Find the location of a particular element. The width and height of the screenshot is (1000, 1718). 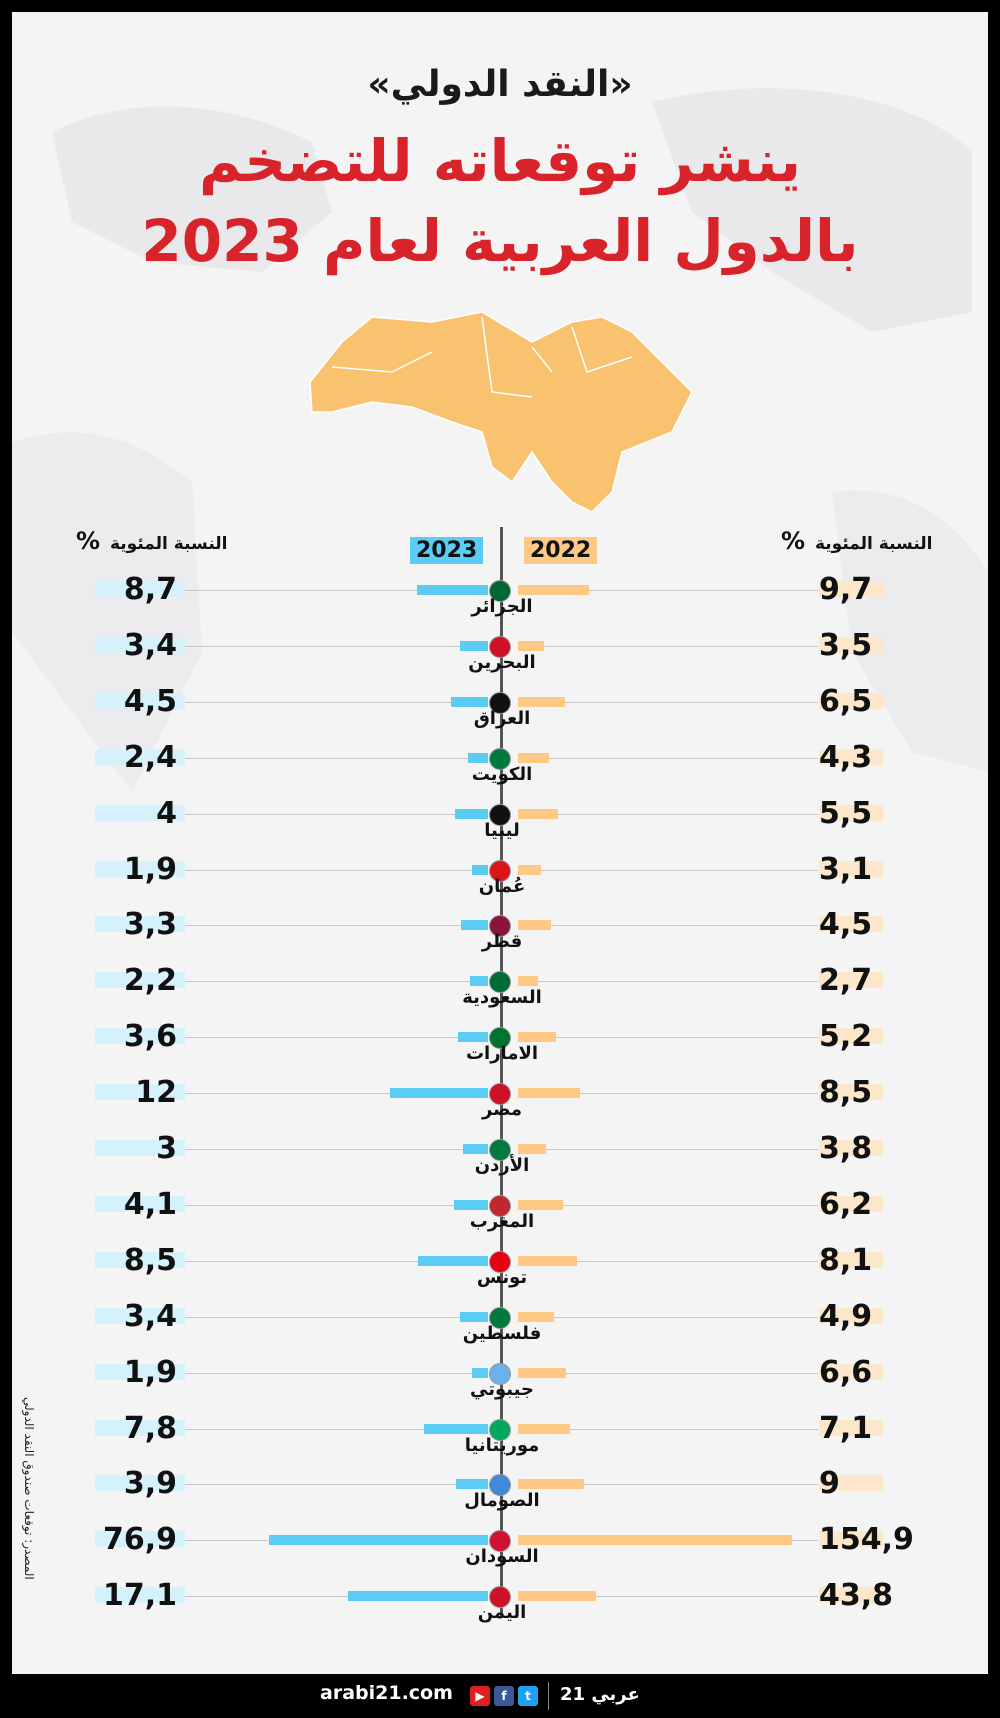

value-2022-label: 3,1 is located at coordinates (846, 869).